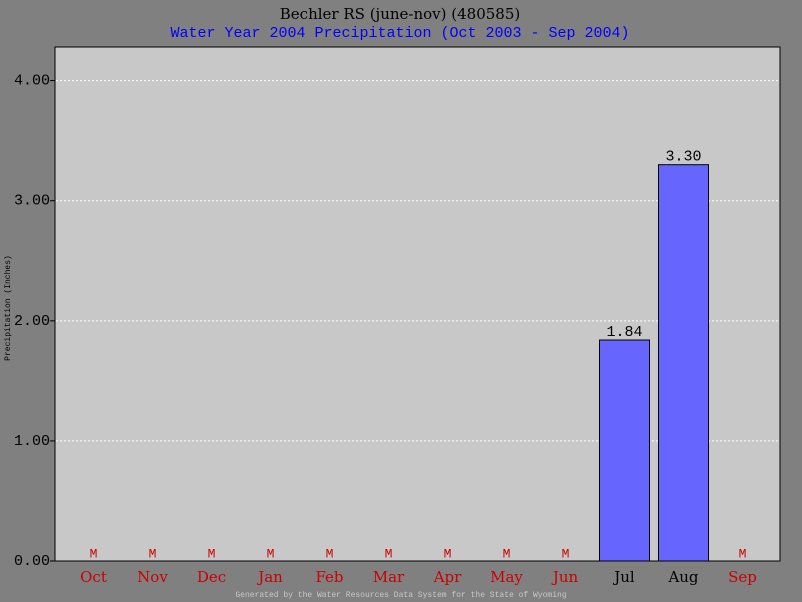 The height and width of the screenshot is (602, 802). What do you see at coordinates (400, 14) in the screenshot?
I see `chart-title: Bechler RS (june-nov) (480585)` at bounding box center [400, 14].